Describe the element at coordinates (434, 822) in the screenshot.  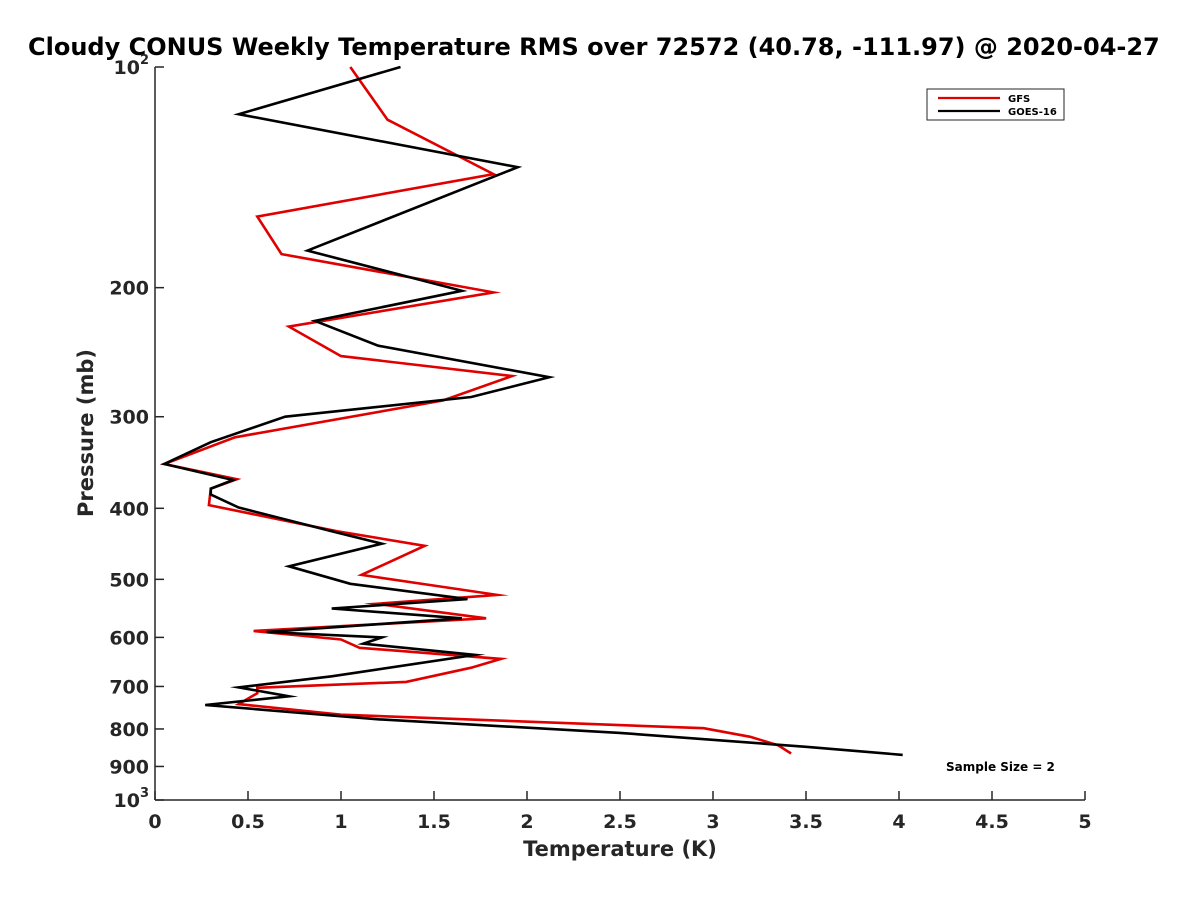
I see `x-tick-label: 1.5` at that location.